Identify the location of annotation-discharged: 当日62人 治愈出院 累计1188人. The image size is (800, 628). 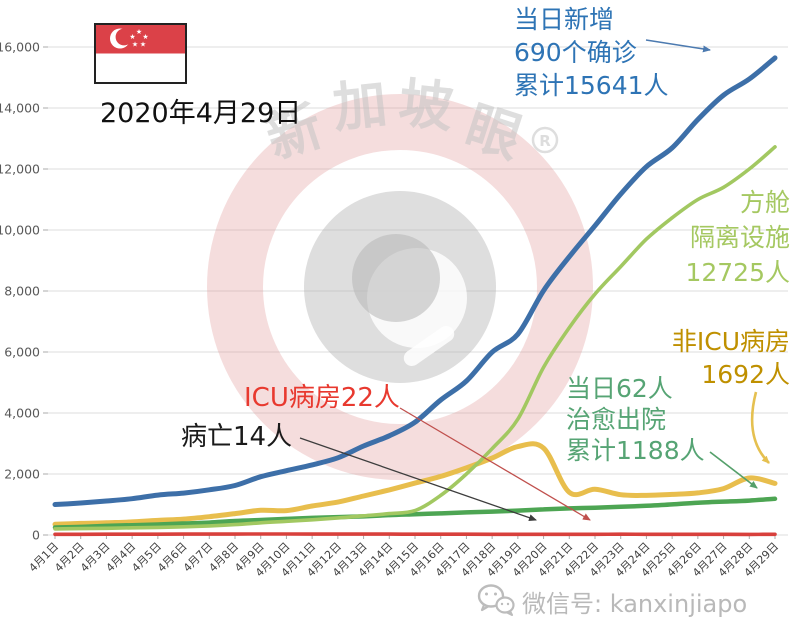
(635, 419).